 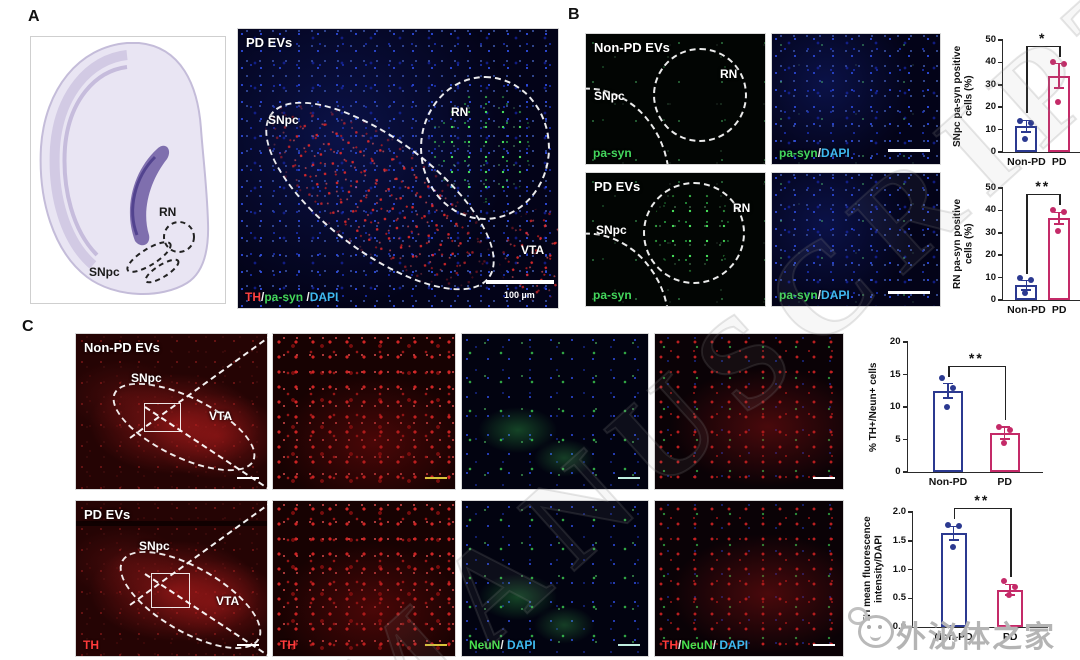 I want to click on atlas-rn-label: RN, so click(x=168, y=212).